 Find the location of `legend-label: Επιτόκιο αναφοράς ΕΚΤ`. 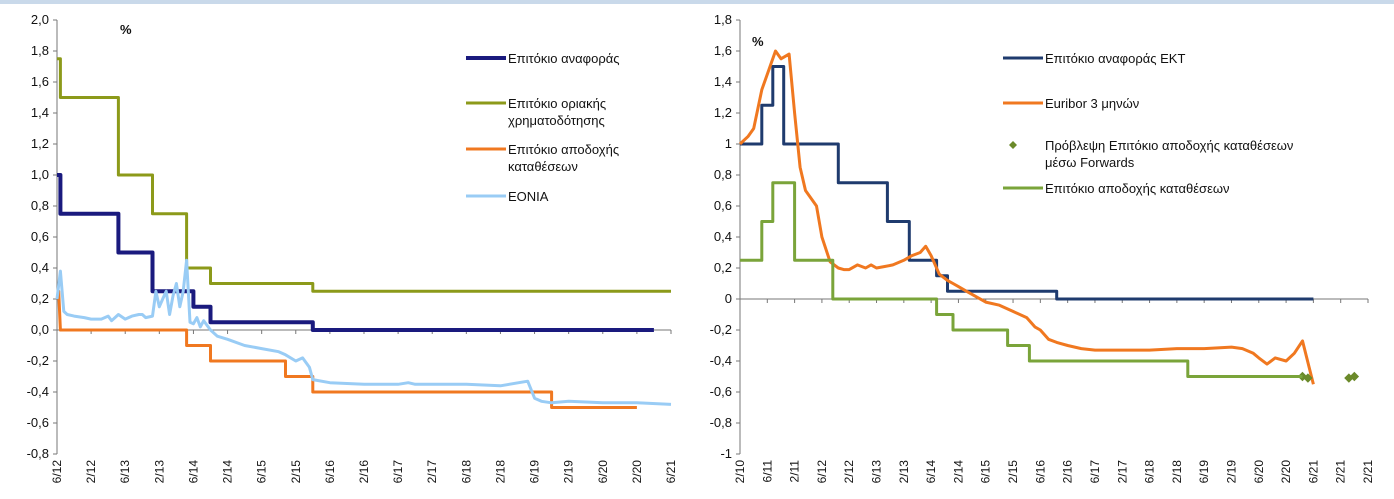

legend-label: Επιτόκιο αναφοράς ΕΚΤ is located at coordinates (1115, 58).